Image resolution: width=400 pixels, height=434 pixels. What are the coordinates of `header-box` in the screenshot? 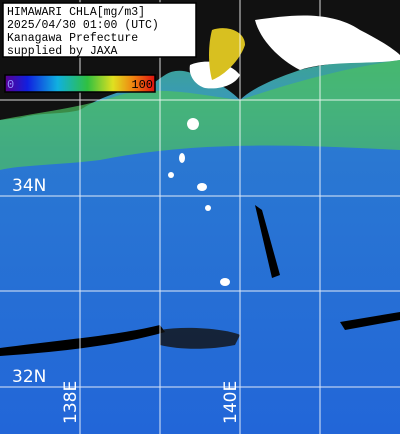 It's located at (99, 30).